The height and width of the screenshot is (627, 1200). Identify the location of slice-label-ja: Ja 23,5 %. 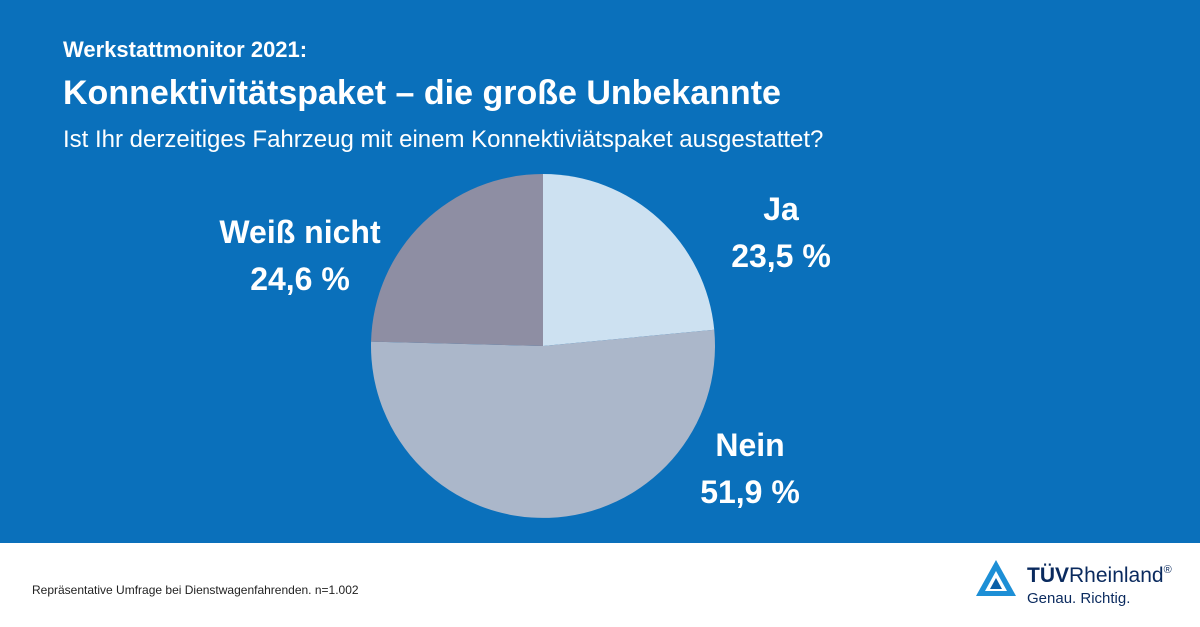
(781, 233).